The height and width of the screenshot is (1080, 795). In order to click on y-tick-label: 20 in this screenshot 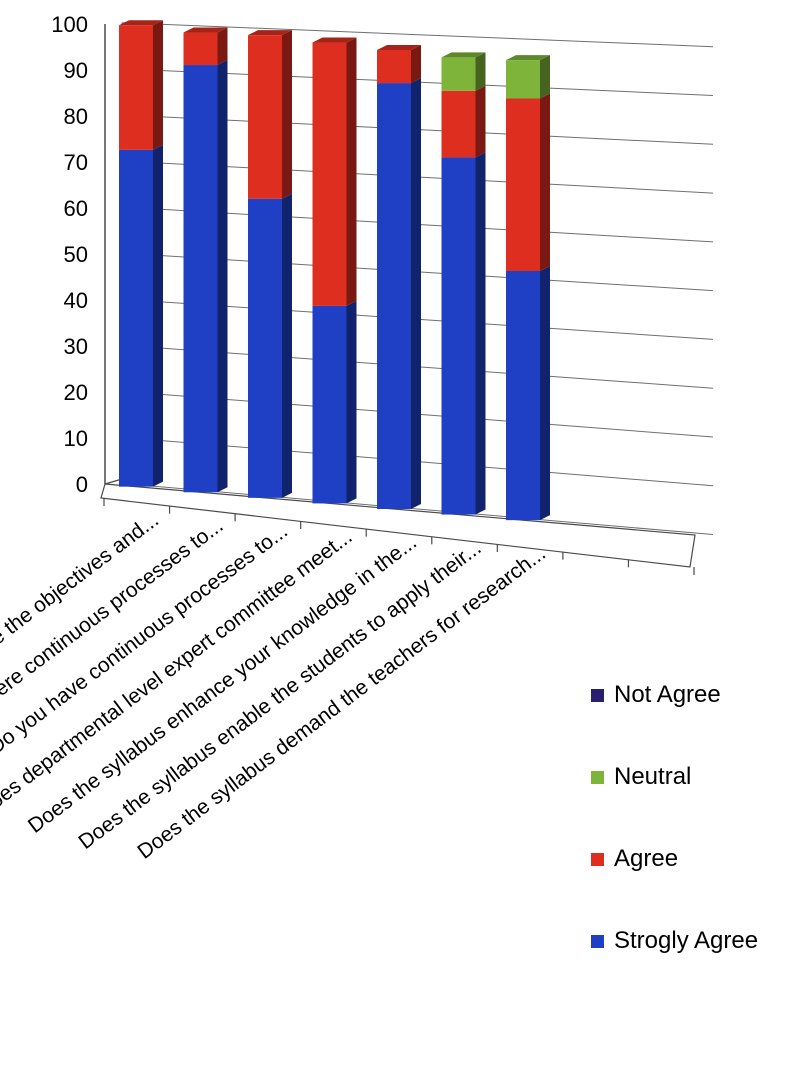, I will do `click(76, 392)`.